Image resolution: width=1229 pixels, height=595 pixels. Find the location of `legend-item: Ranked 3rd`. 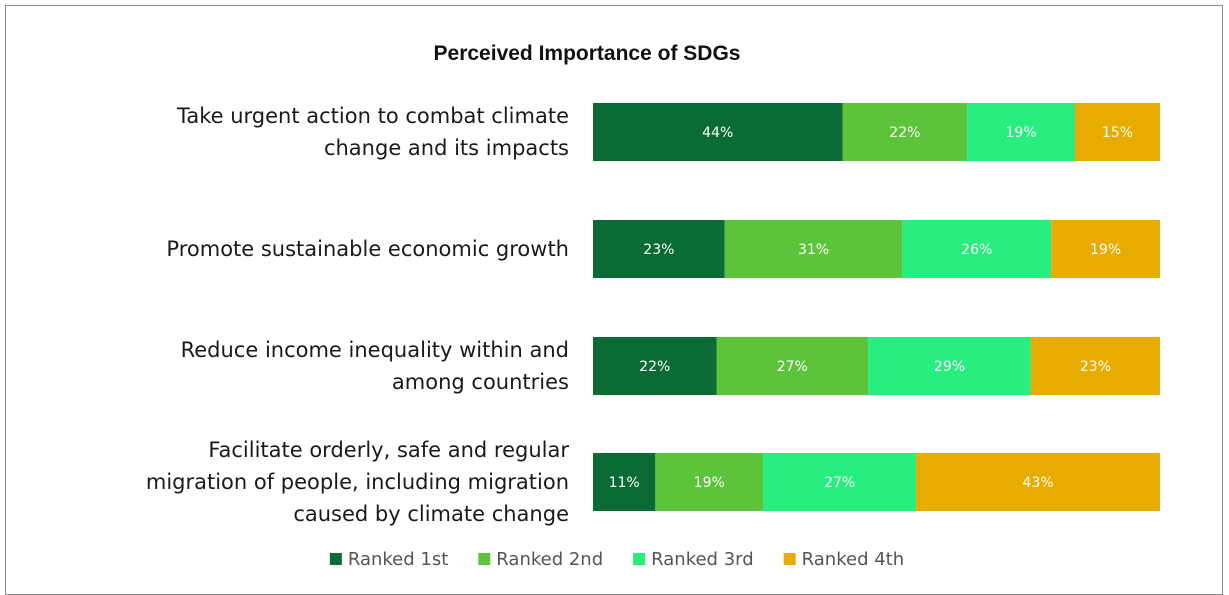

legend-item: Ranked 3rd is located at coordinates (693, 559).